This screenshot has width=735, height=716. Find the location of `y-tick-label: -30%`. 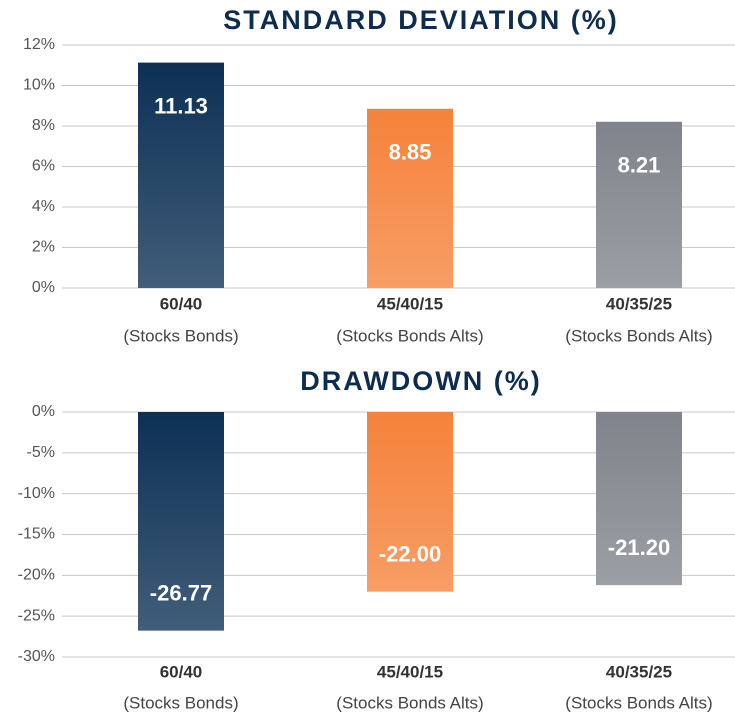

y-tick-label: -30% is located at coordinates (36, 656).